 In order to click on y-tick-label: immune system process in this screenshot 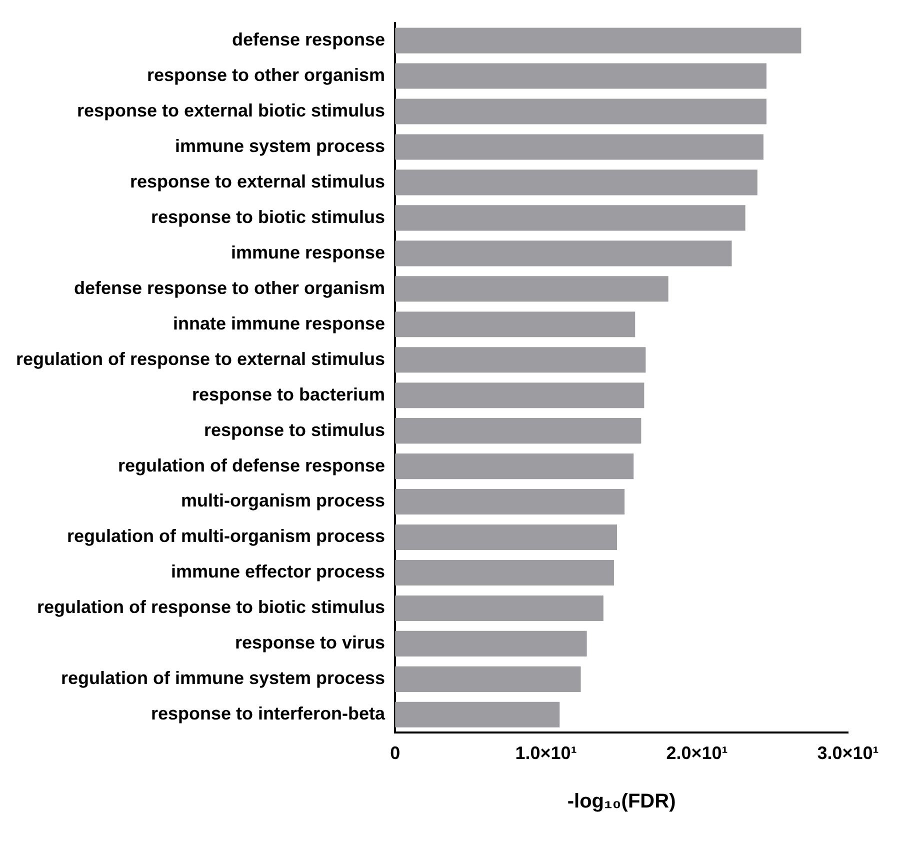, I will do `click(280, 146)`.